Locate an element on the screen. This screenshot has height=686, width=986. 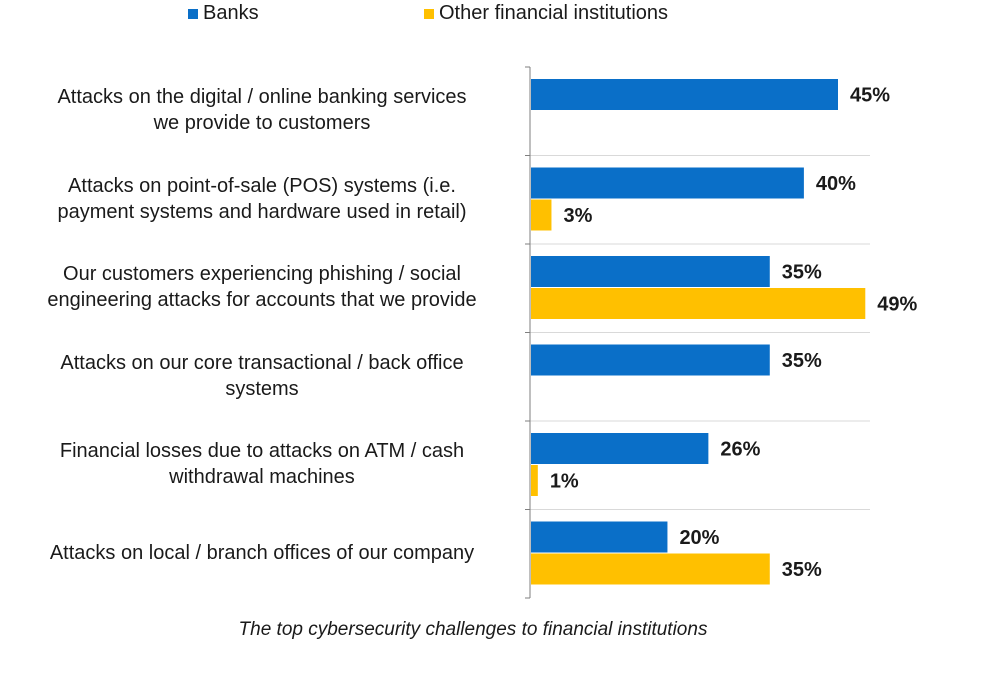
data-label: 49% is located at coordinates (897, 305).